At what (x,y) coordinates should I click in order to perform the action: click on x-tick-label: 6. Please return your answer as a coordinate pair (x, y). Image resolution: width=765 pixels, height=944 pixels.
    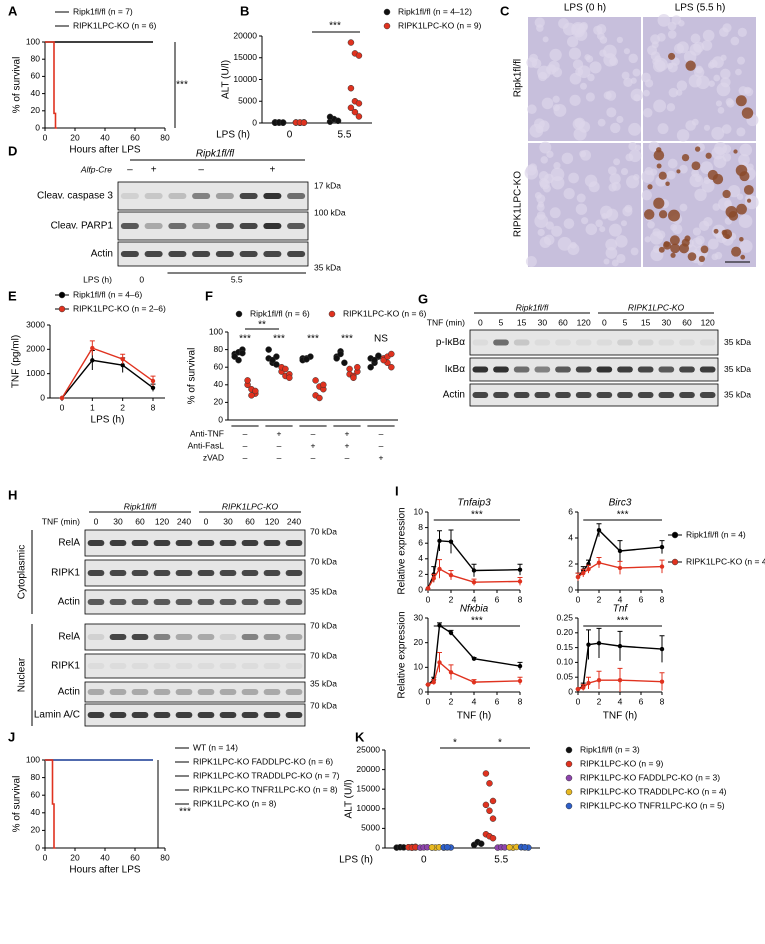
    Looking at the image, I should click on (497, 599).